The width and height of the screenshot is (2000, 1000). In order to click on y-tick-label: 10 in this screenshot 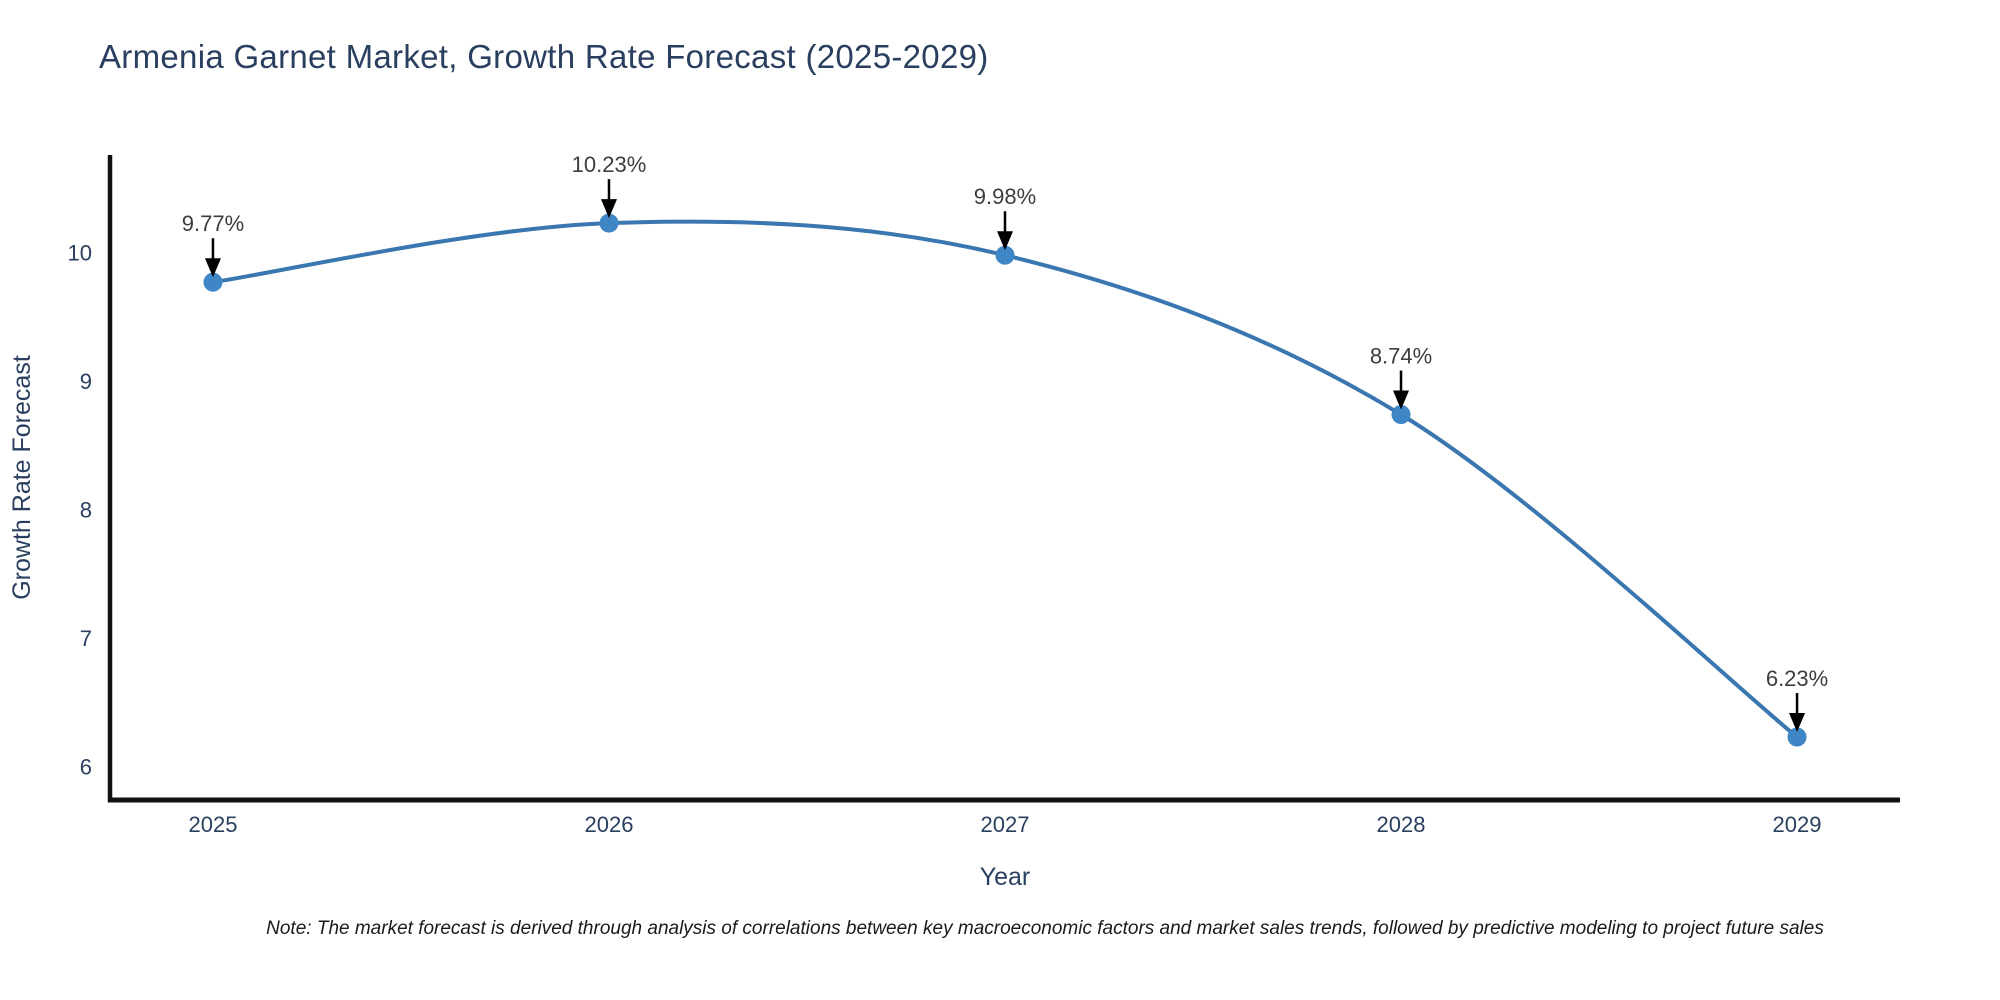, I will do `click(80, 253)`.